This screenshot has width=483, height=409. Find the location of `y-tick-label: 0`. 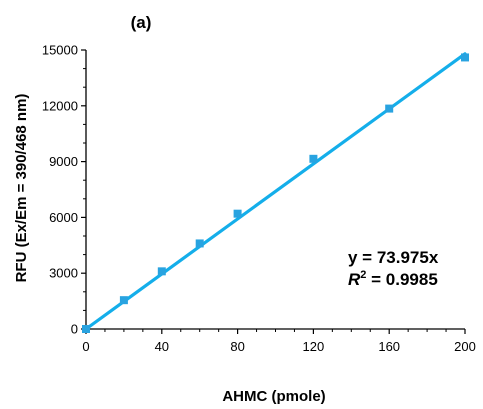

y-tick-label: 0 is located at coordinates (74, 329).